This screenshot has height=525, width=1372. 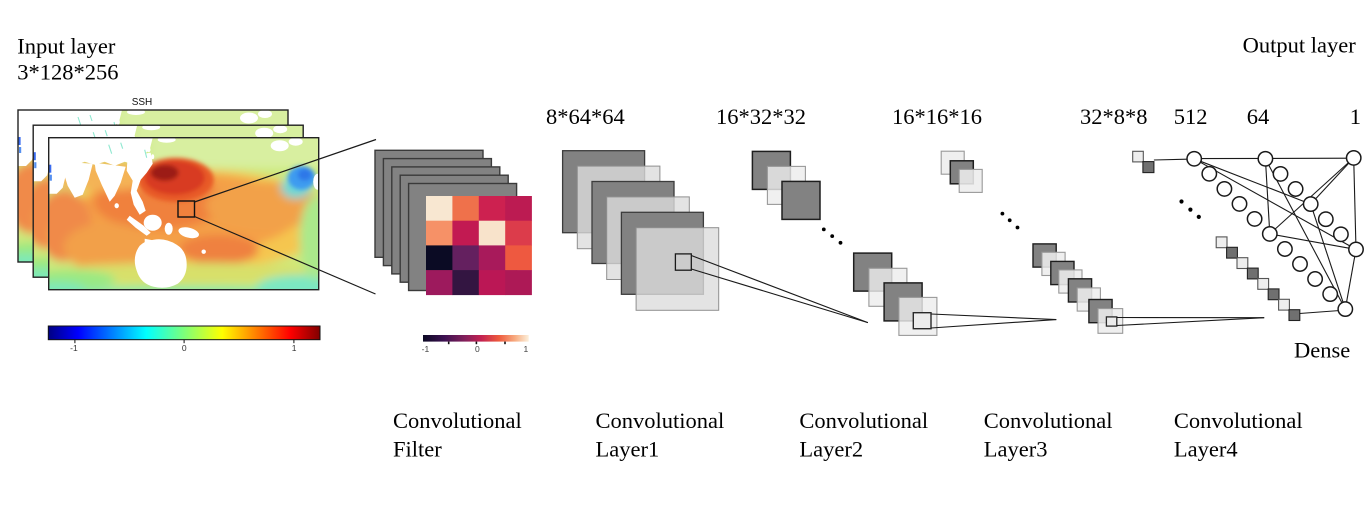 I want to click on svg-text: 3*128*256, so click(x=67, y=72).